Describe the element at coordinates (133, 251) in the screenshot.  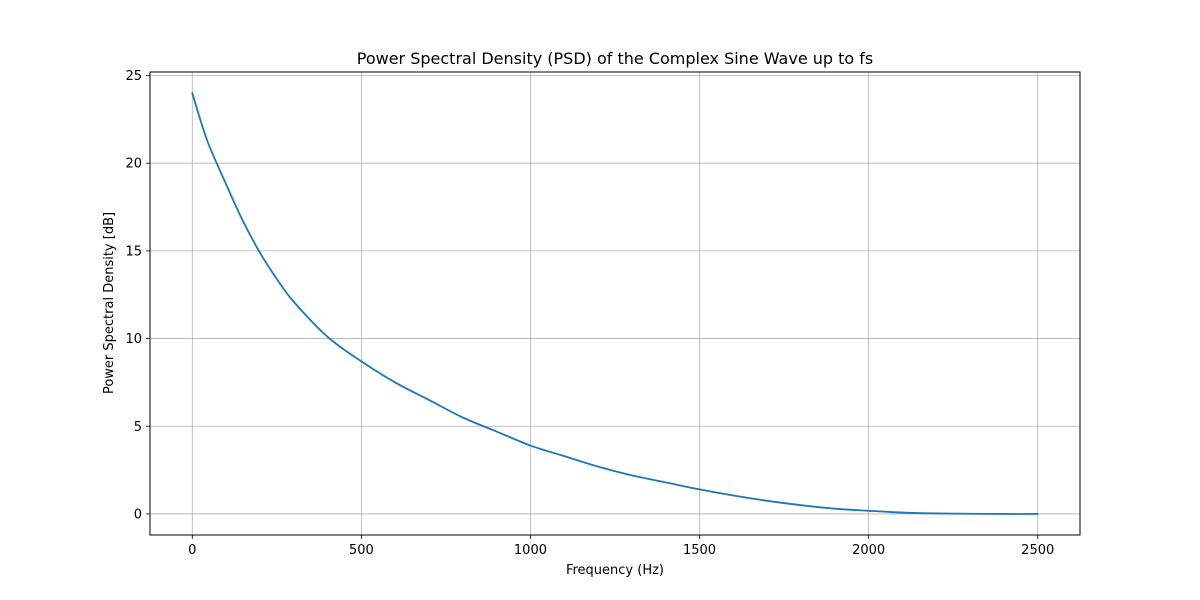
I see `y-tick-label: 15` at that location.